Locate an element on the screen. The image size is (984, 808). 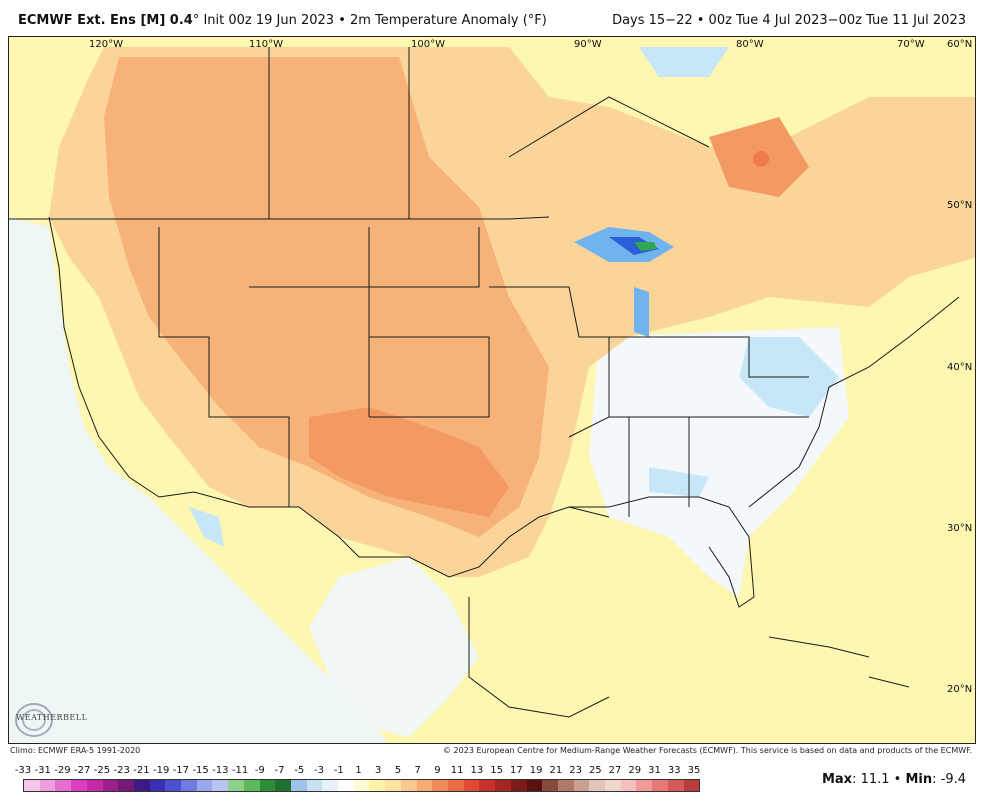
atlantic-coast is located at coordinates (854, 402).